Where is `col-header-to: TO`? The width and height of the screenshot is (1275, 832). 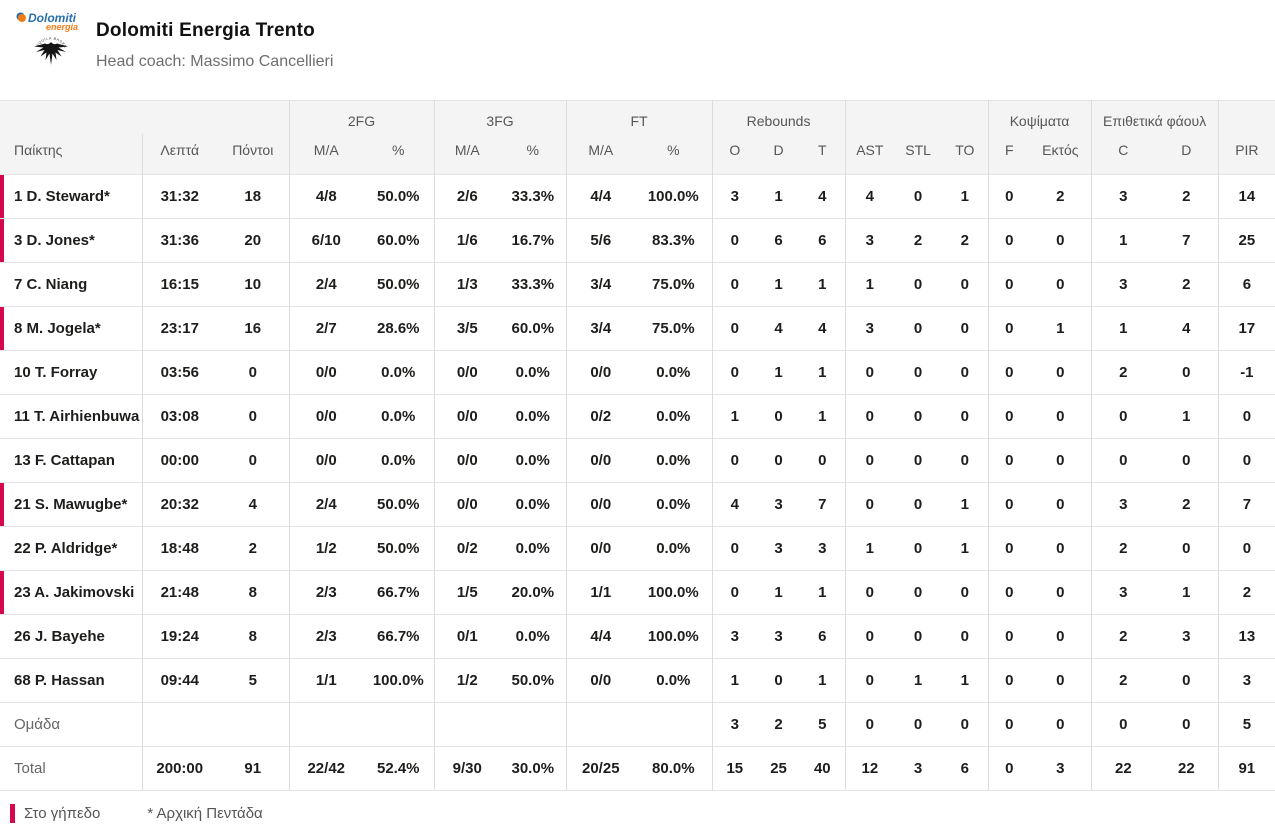
col-header-to: TO is located at coordinates (965, 154).